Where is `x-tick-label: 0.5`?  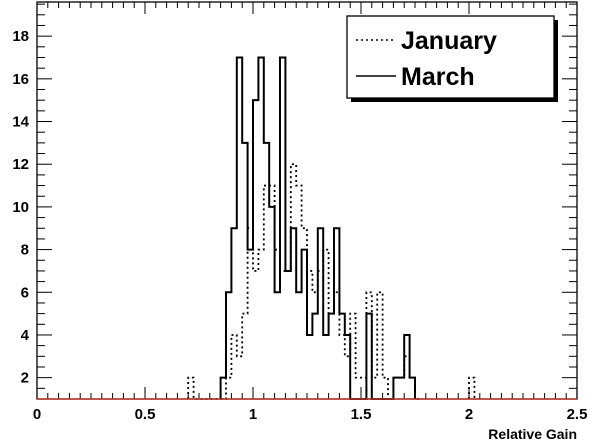
x-tick-label: 0.5 is located at coordinates (145, 414).